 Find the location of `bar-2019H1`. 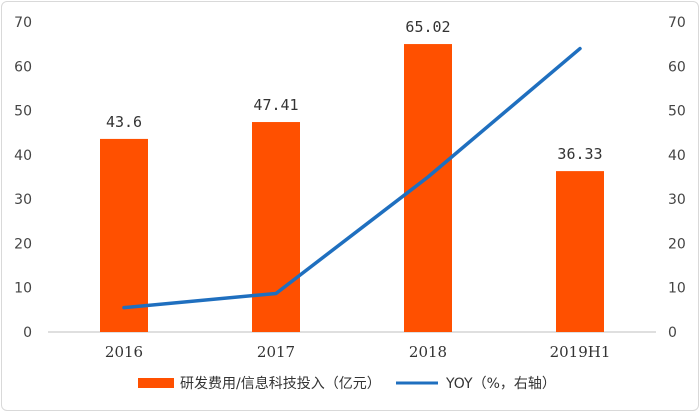

bar-2019H1 is located at coordinates (580, 251).